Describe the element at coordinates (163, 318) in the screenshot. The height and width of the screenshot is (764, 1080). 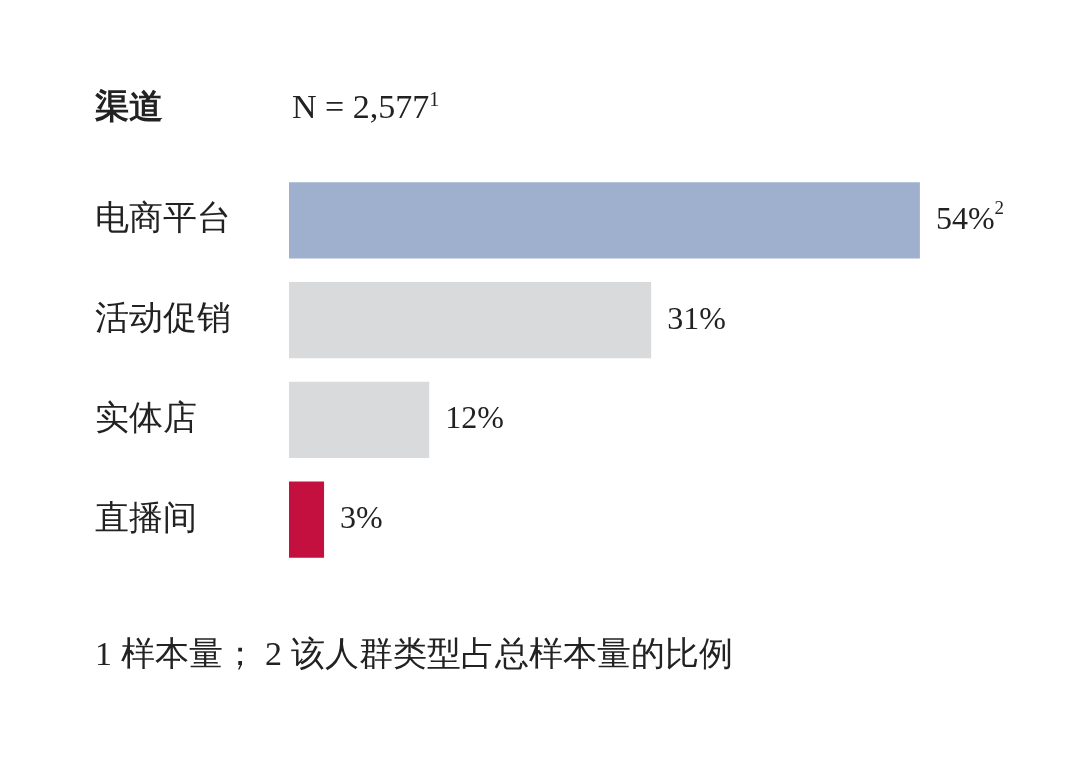
I see `y-tick-label: 活动促销` at that location.